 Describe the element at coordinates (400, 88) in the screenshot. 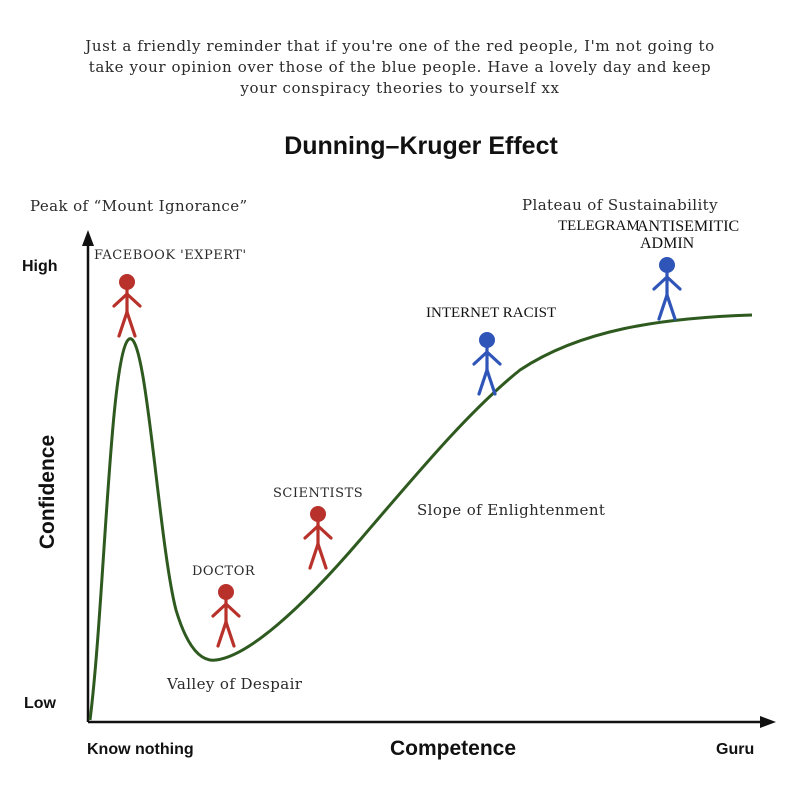

I see `caption-line-3: your conspiracy theories to yourself xx` at that location.